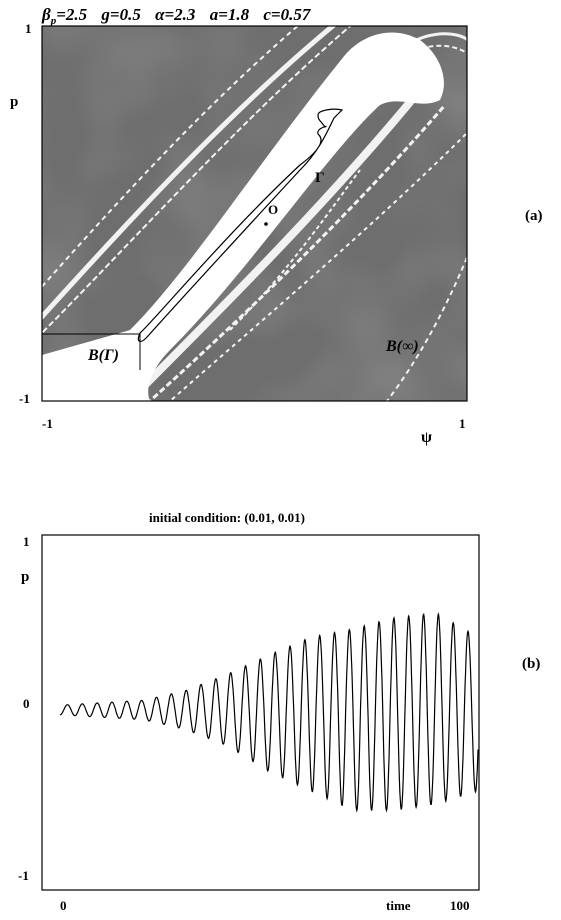 This screenshot has width=561, height=920. What do you see at coordinates (534, 216) in the screenshot?
I see `panel-a-label: (a)` at bounding box center [534, 216].